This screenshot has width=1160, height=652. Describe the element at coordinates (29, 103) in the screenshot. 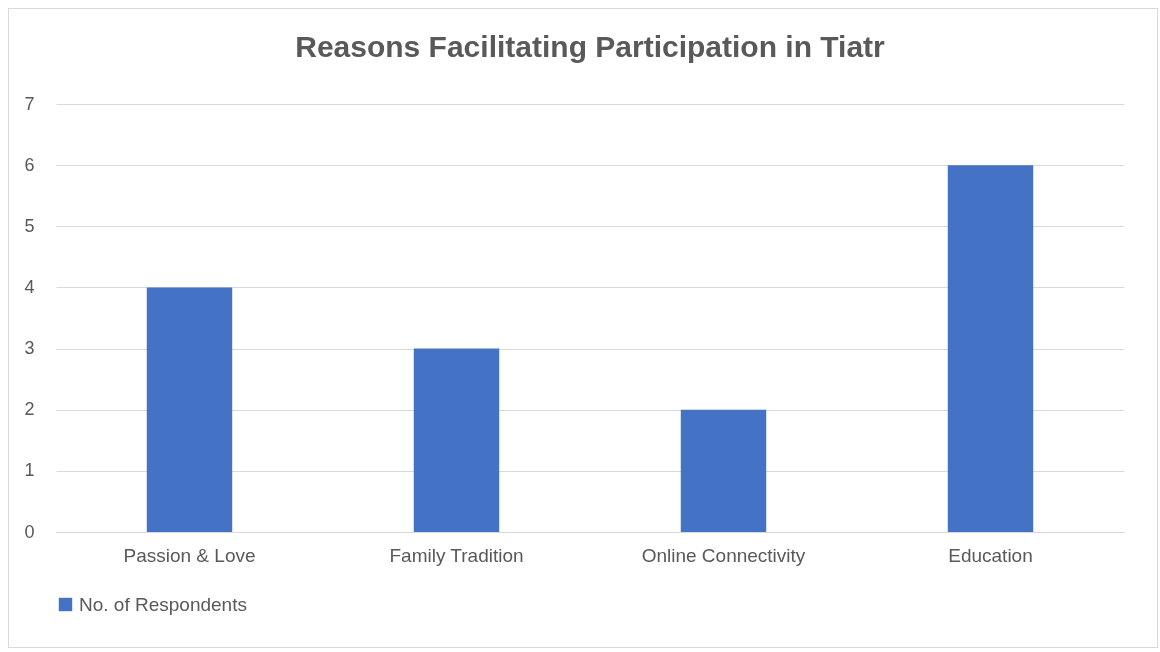

I see `y-tick-label: 7` at that location.